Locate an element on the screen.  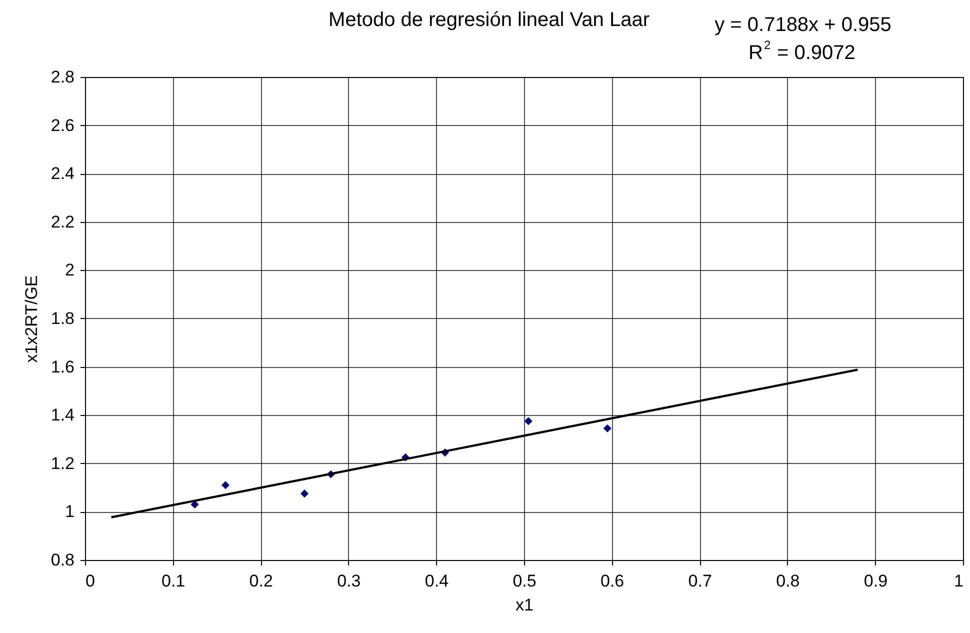
y-tick-label: 1.6 is located at coordinates (62, 366).